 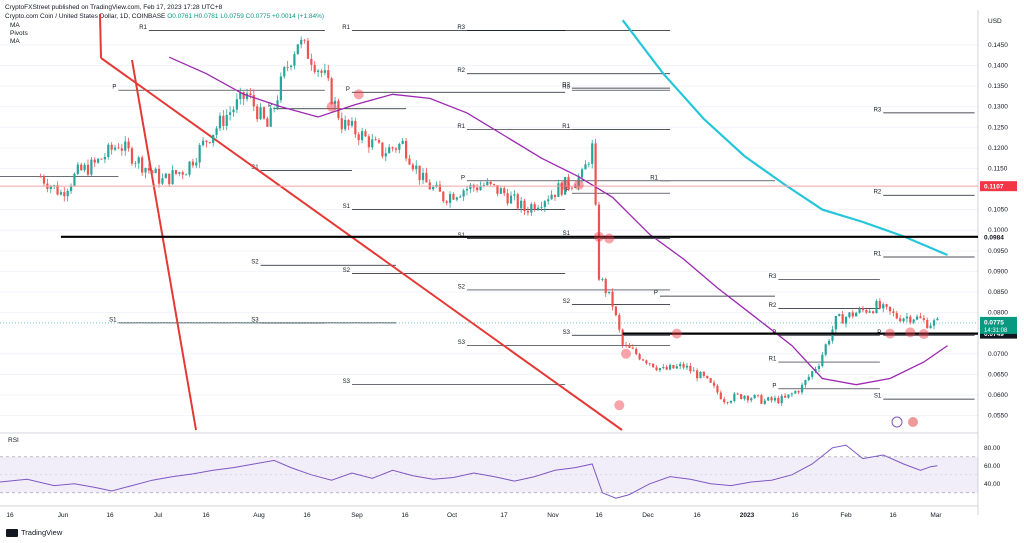 I want to click on event-flag-icon, so click(x=913, y=422).